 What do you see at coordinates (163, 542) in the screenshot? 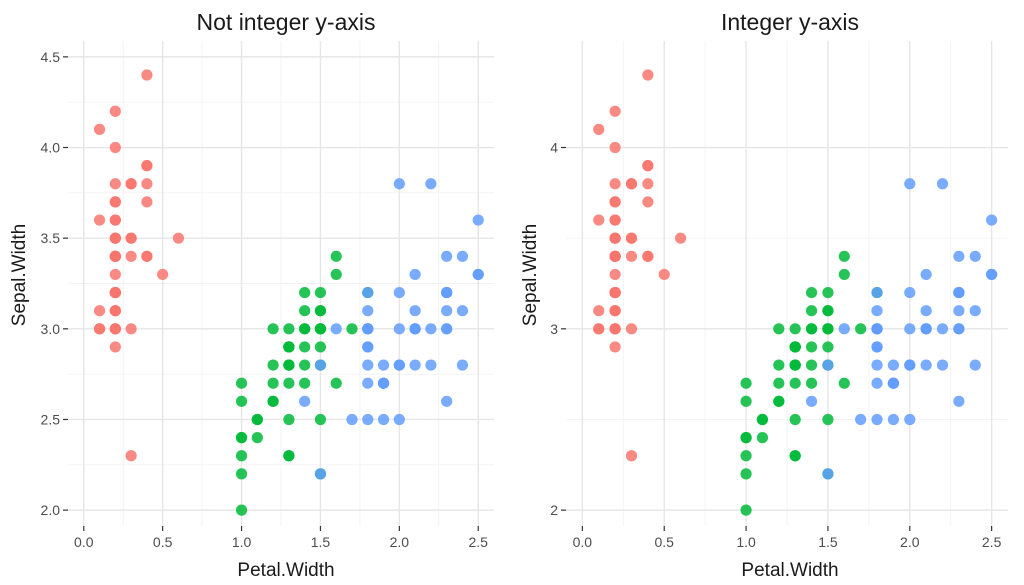
I see `x-tick-label: 0.5` at bounding box center [163, 542].